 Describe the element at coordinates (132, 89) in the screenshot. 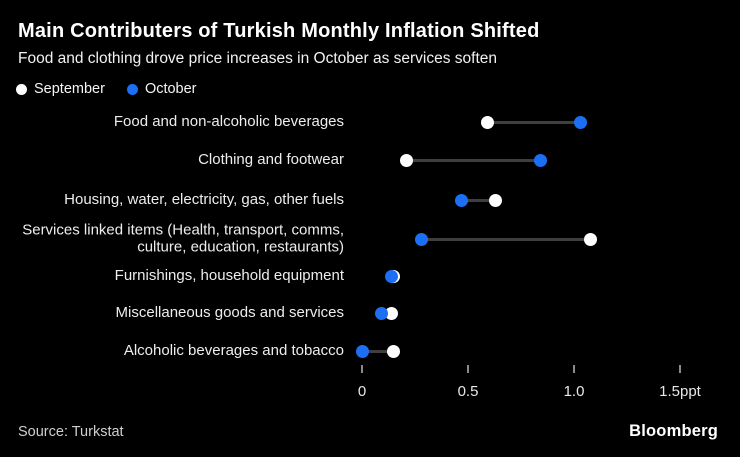

I see `october-legend-dot-icon` at that location.